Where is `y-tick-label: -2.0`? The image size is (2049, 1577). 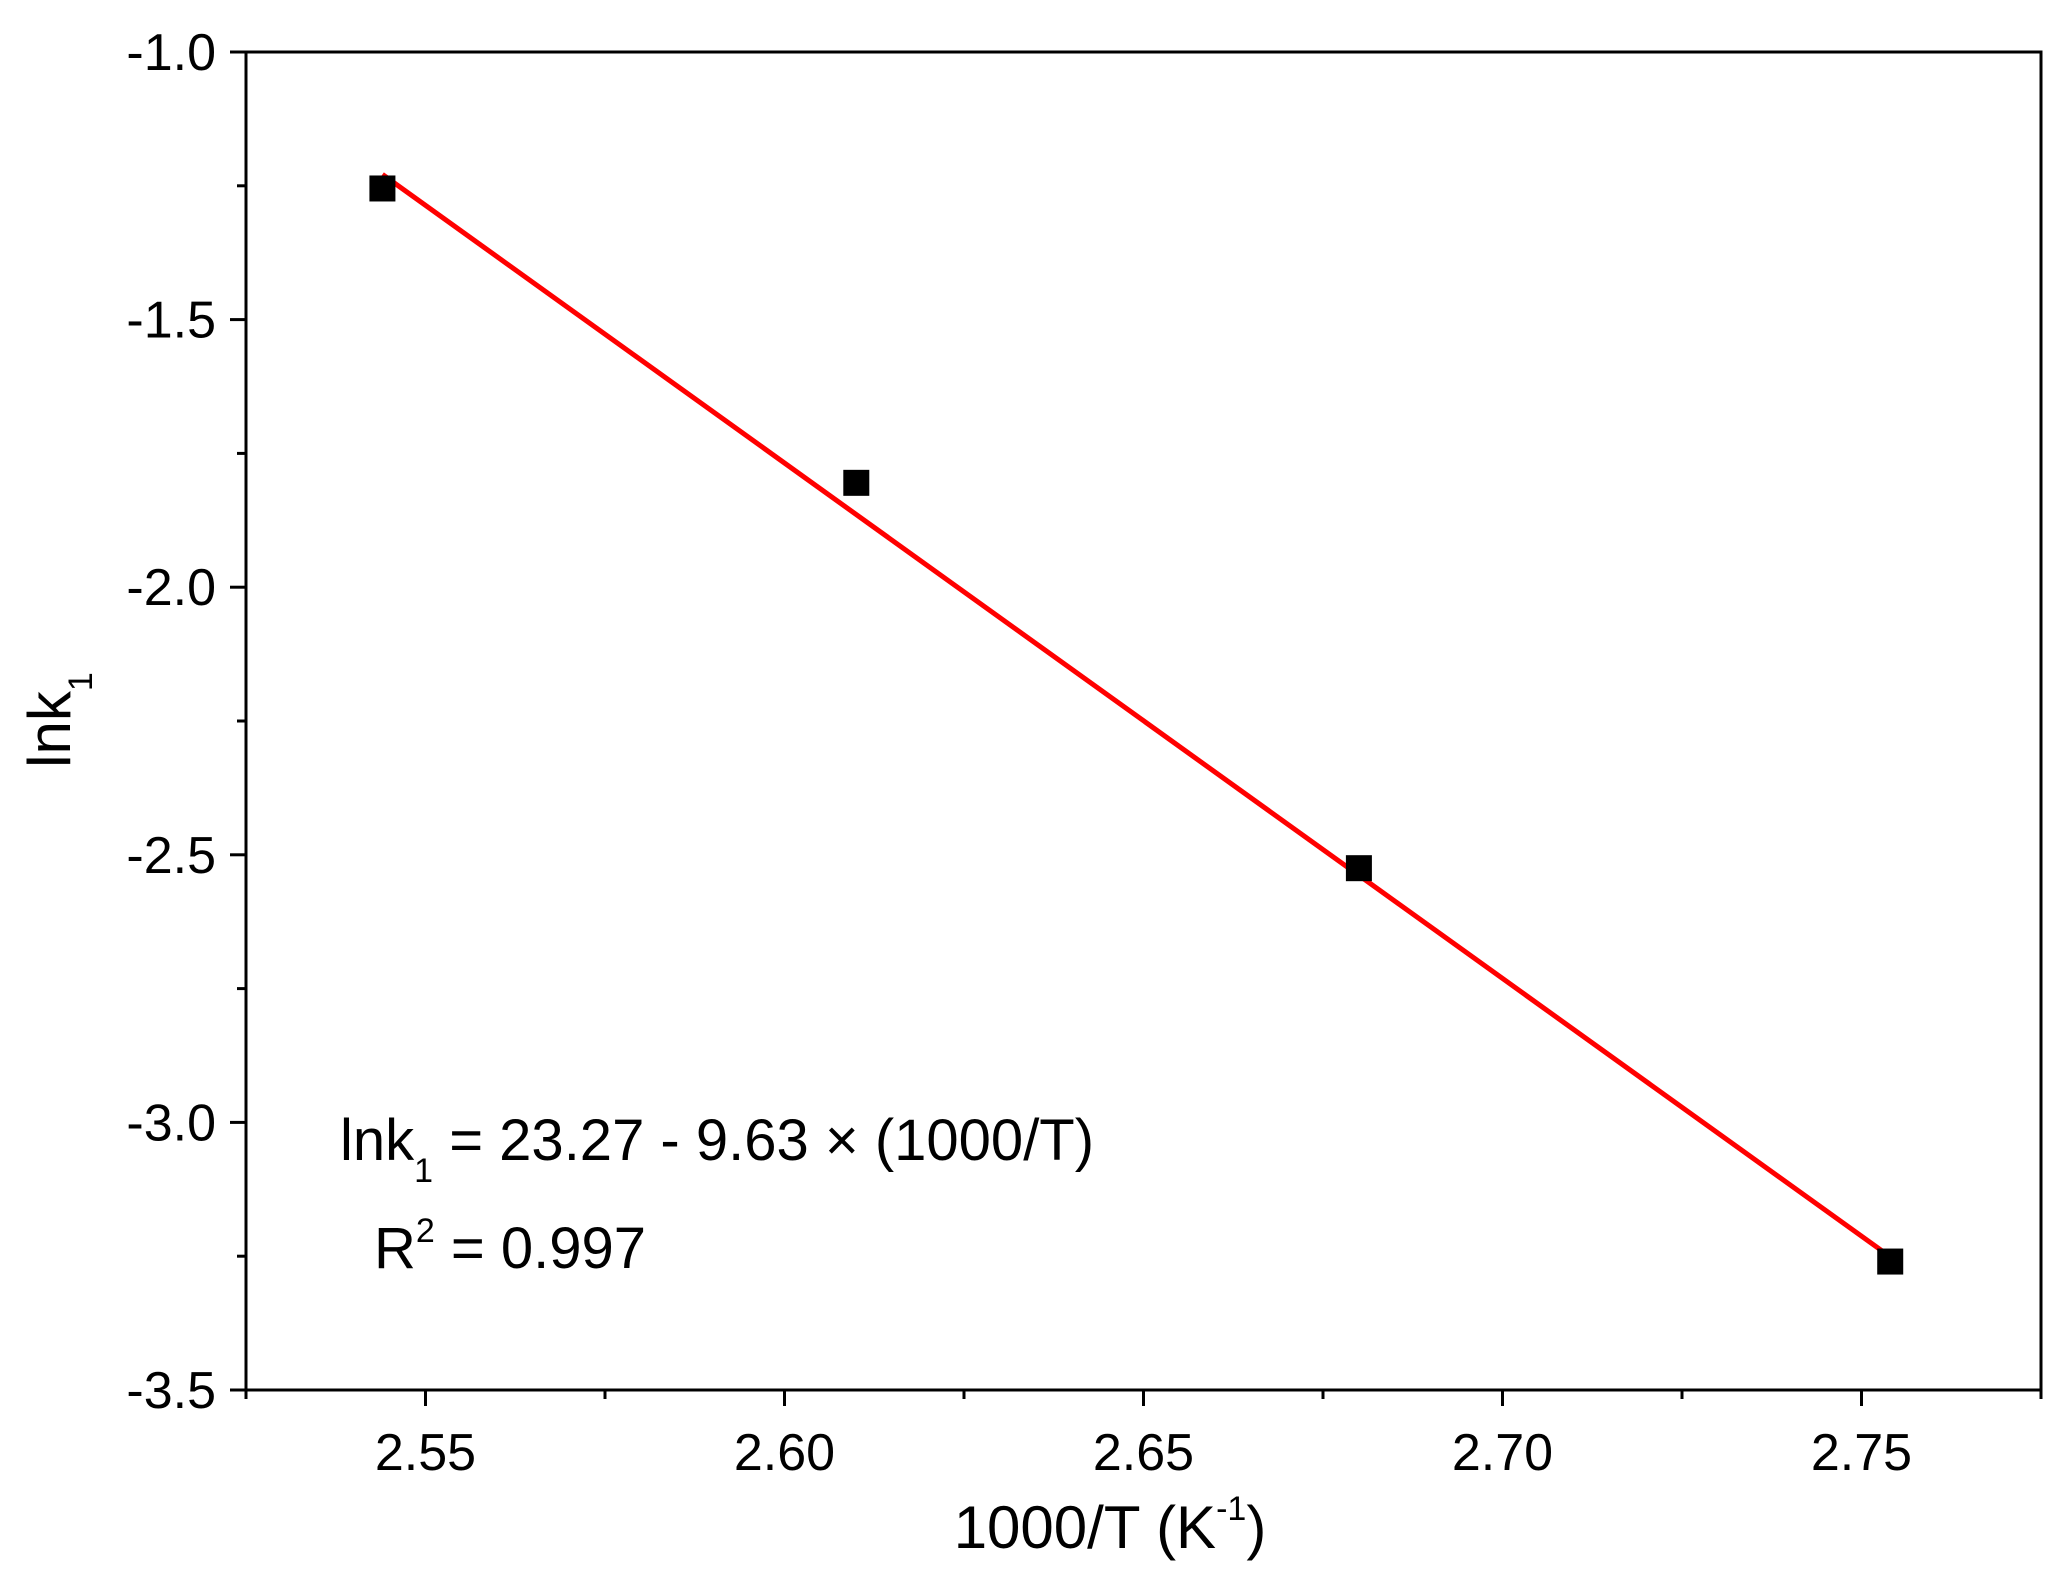 y-tick-label: -2.0 is located at coordinates (171, 588).